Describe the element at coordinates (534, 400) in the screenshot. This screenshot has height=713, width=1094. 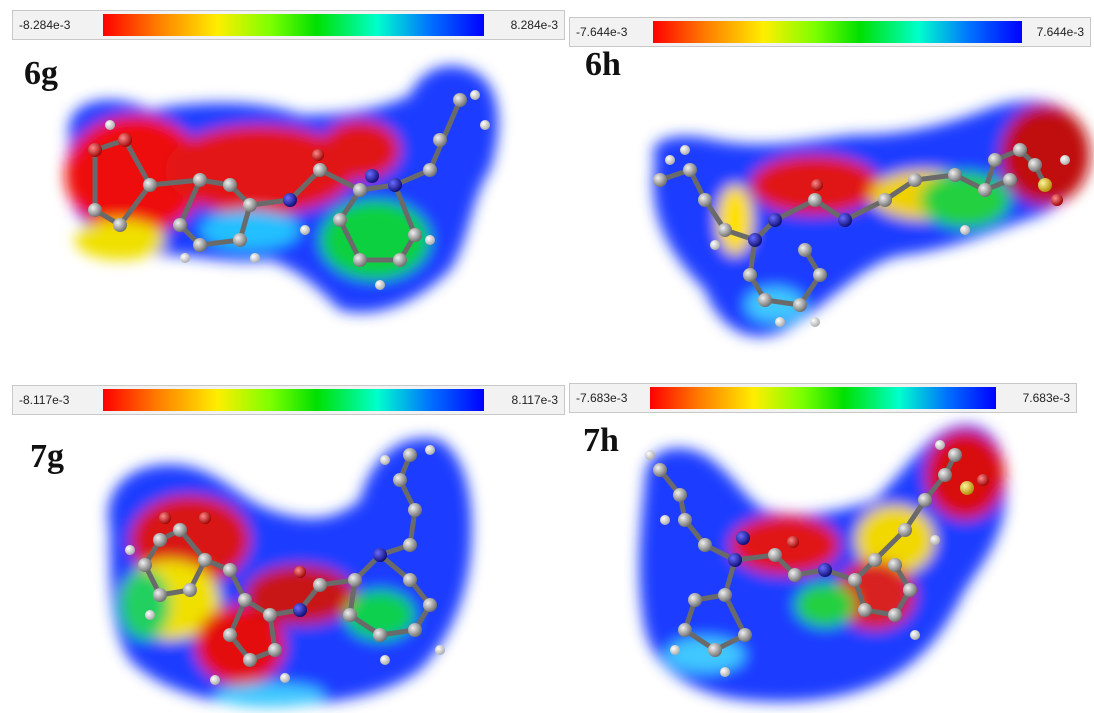
I see `scale-max-label: 8.117e-3` at that location.